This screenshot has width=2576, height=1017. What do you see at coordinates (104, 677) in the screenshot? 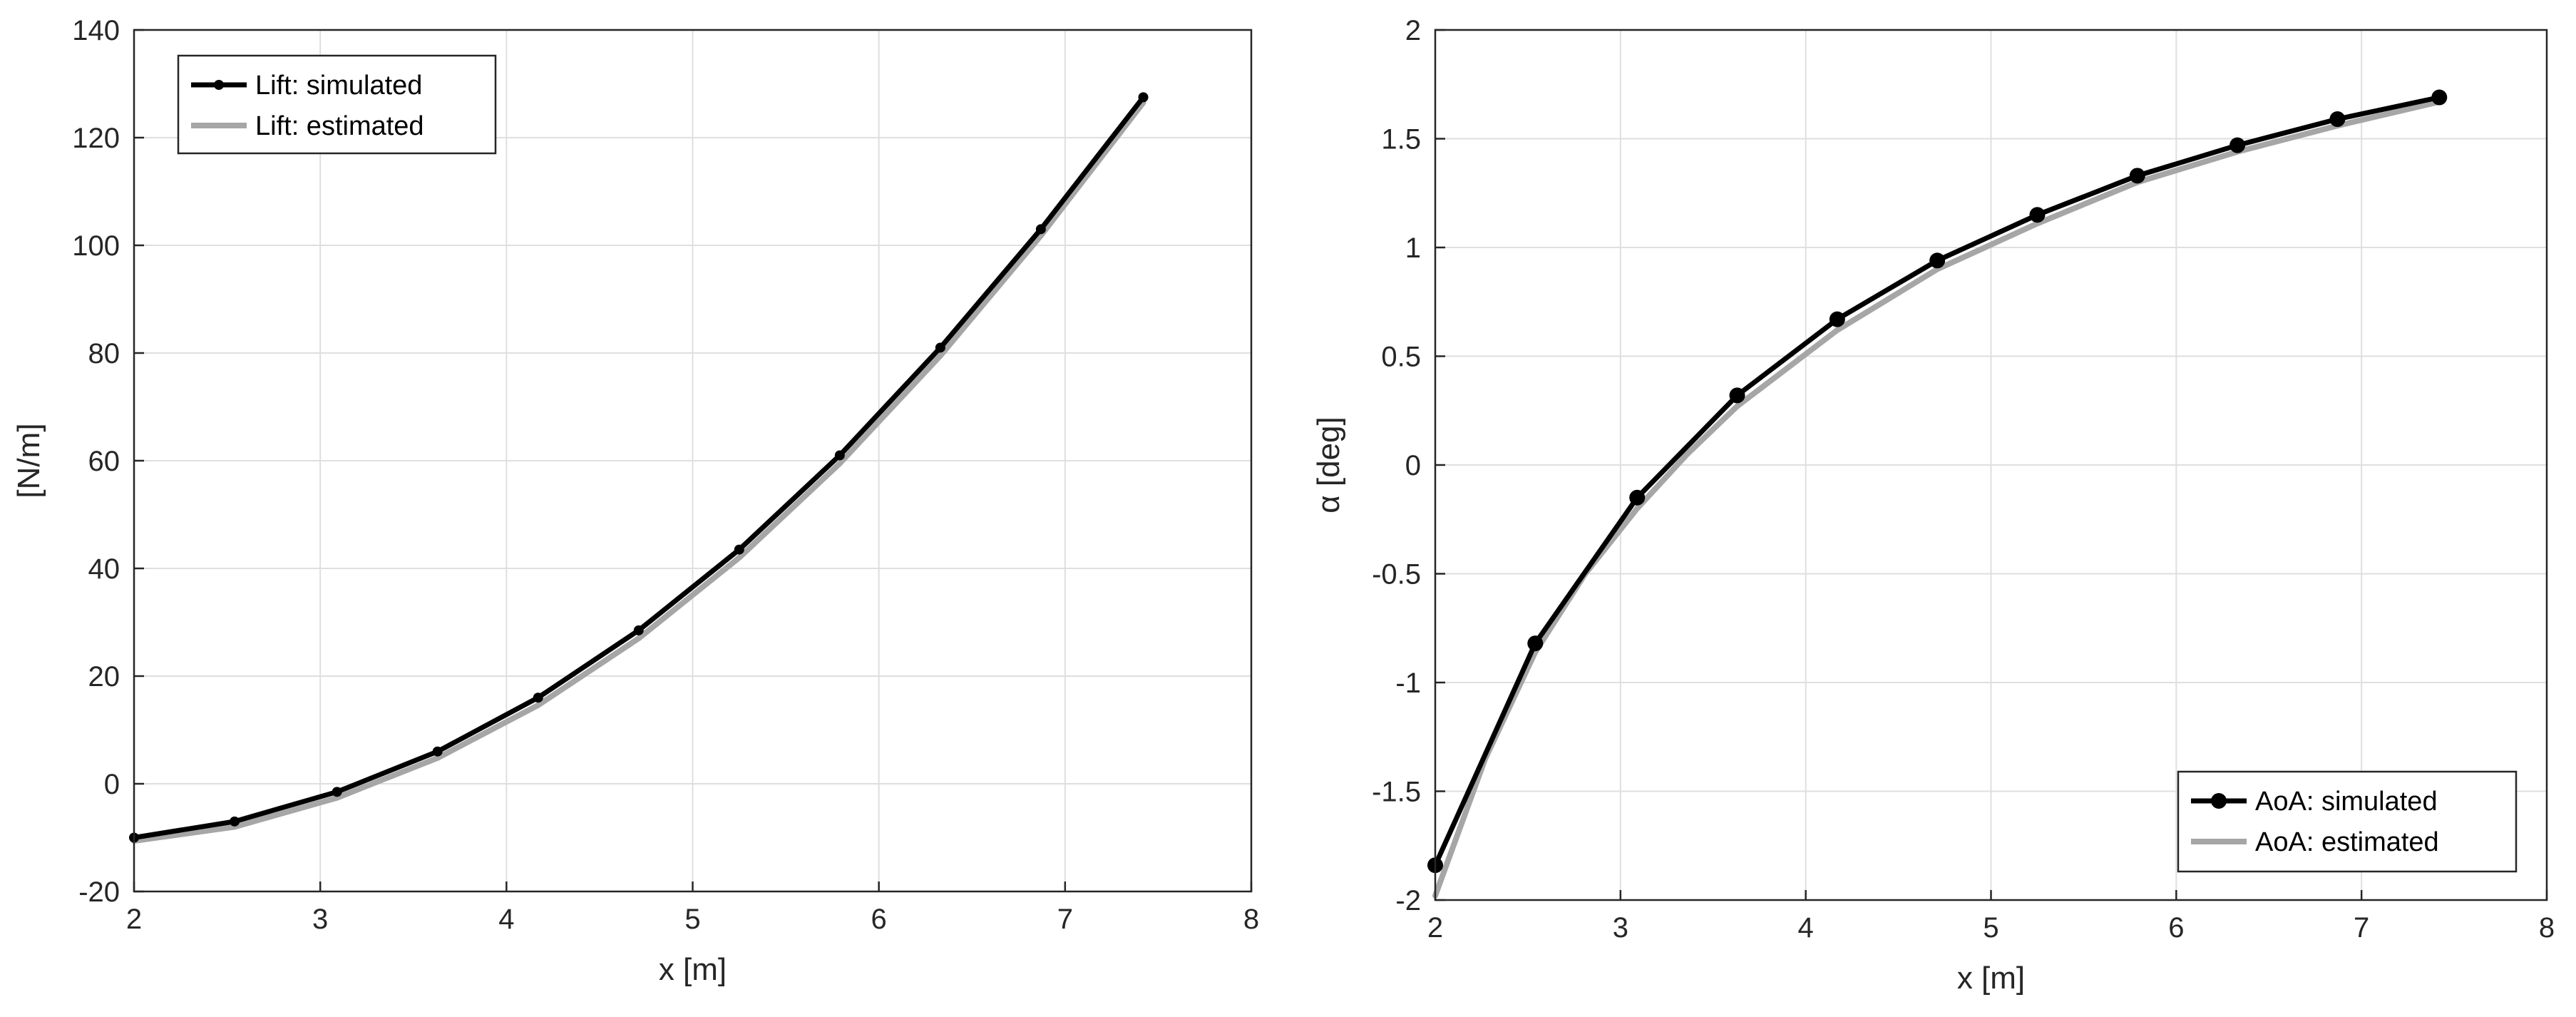
I see `y-tick-label: 20` at bounding box center [104, 677].